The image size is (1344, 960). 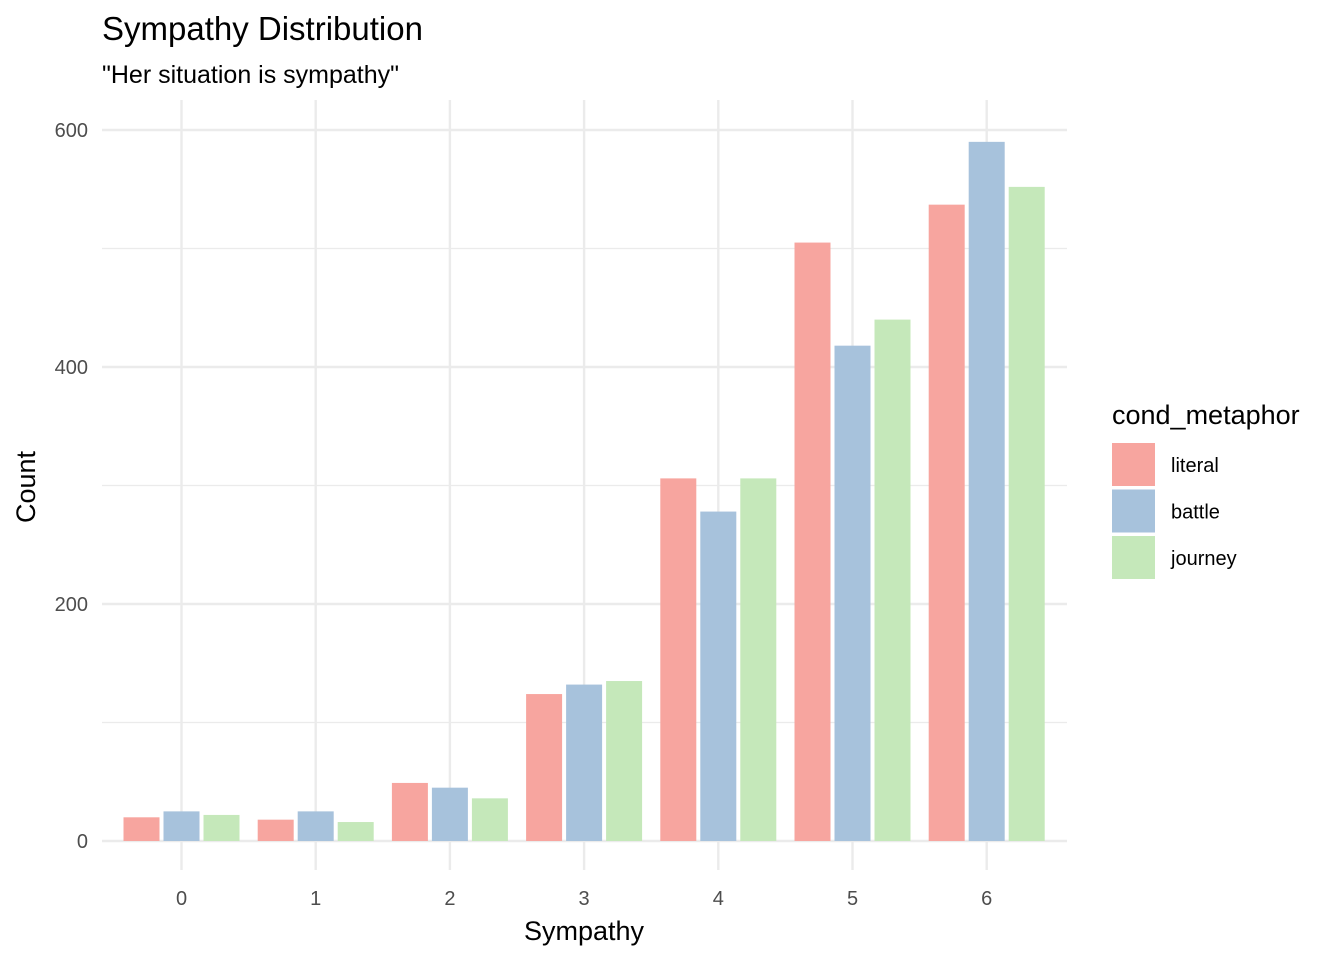 What do you see at coordinates (986, 899) in the screenshot?
I see `x-tick-label: 6` at bounding box center [986, 899].